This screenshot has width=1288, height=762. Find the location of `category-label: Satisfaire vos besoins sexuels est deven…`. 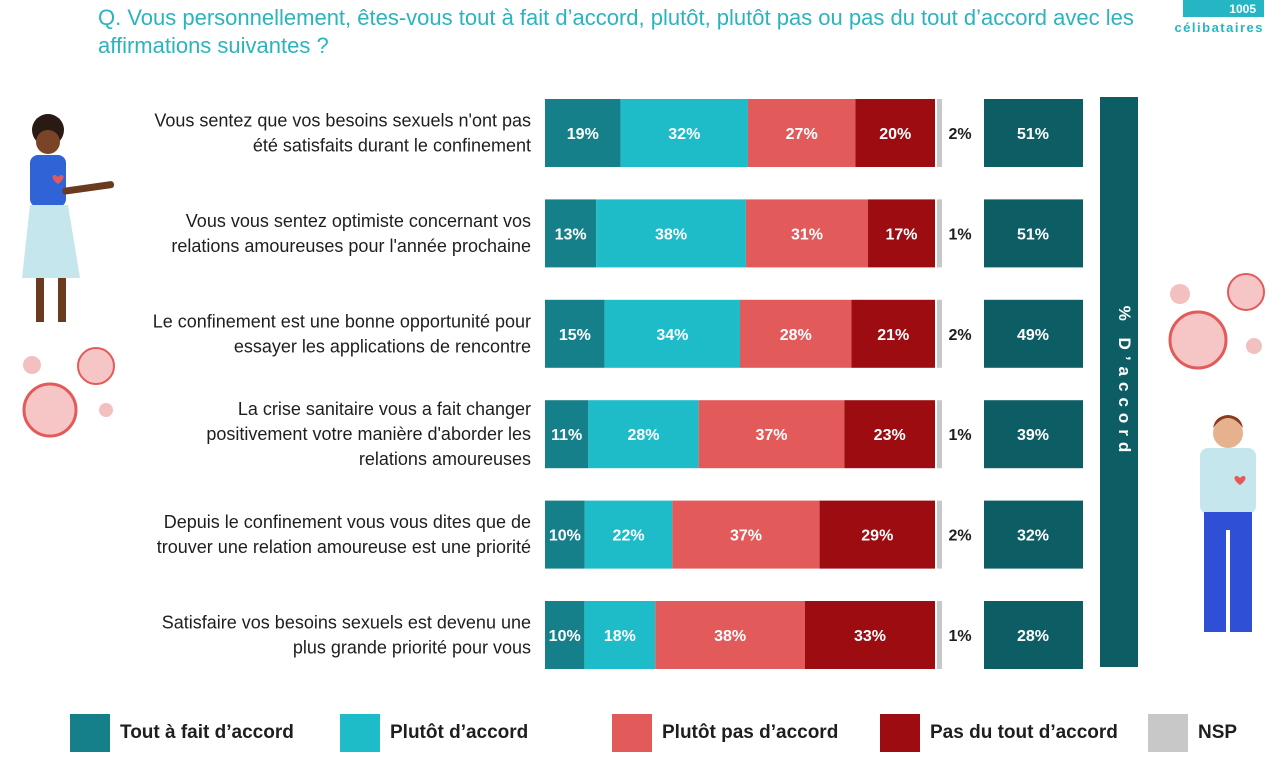

category-label: Satisfaire vos besoins sexuels est deven… is located at coordinates (346, 623).